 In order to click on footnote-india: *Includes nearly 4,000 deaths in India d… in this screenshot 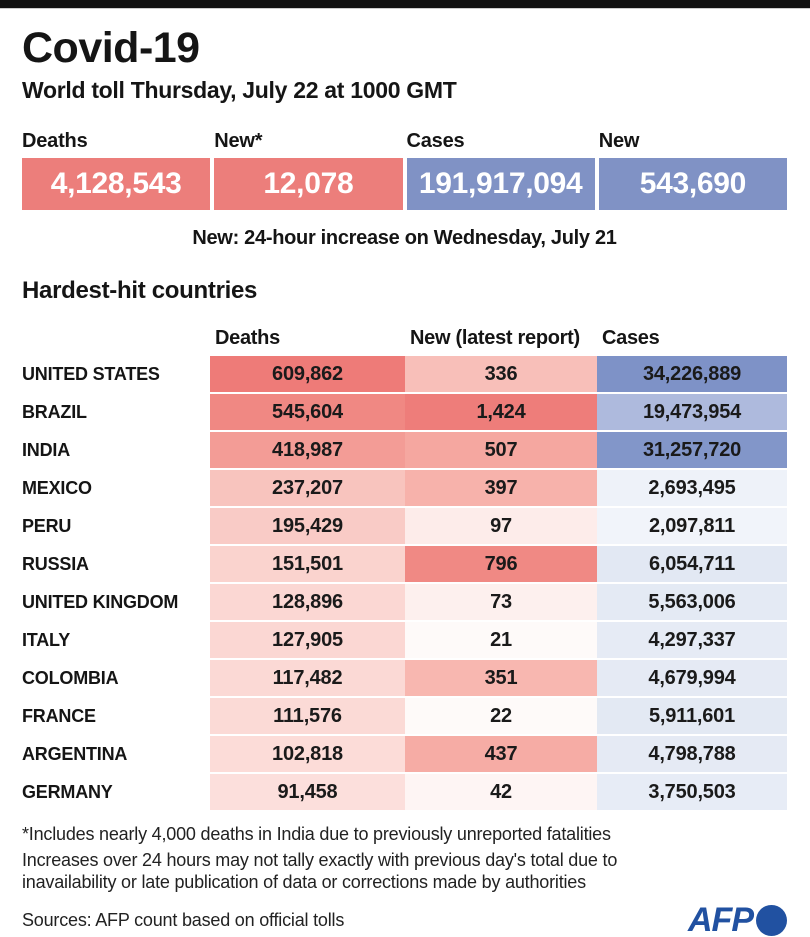, I will do `click(316, 834)`.